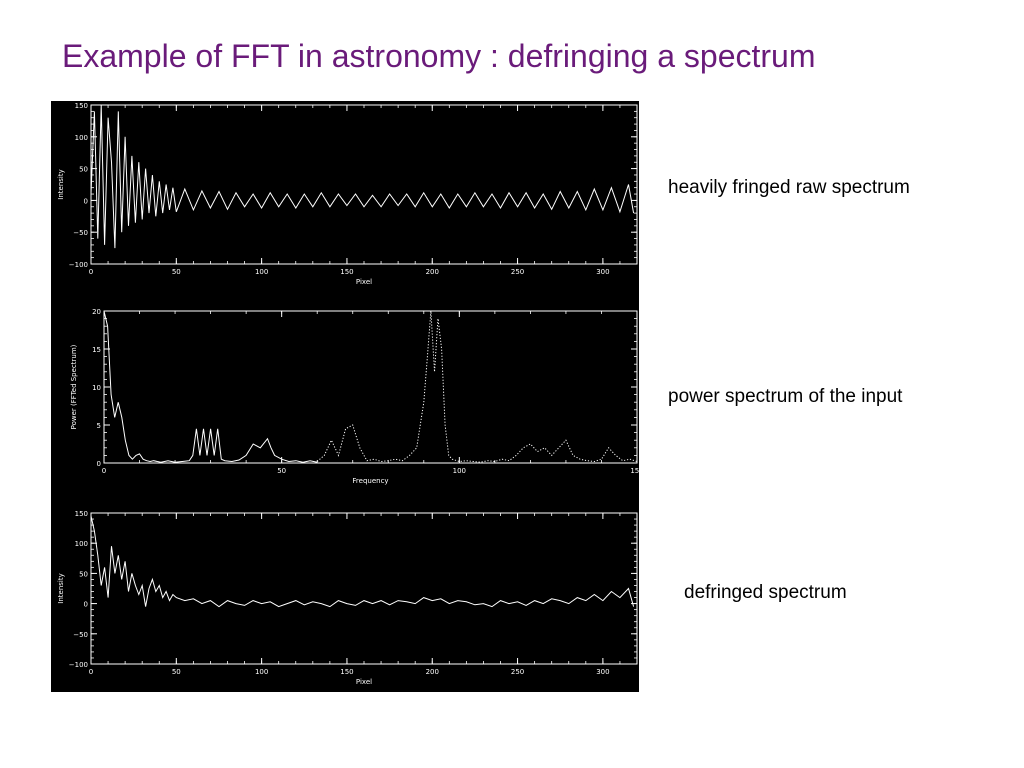  Describe the element at coordinates (80, 635) in the screenshot. I see `y-tick-label-3-1: −50` at that location.